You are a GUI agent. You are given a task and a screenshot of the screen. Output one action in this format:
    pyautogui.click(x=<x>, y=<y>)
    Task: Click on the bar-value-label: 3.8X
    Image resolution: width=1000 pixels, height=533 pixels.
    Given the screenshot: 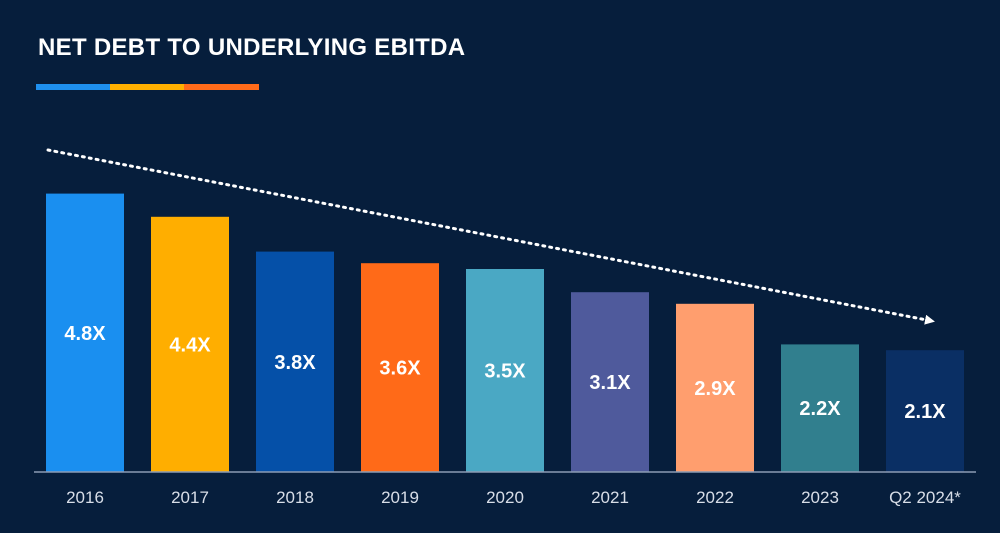 What is the action you would take?
    pyautogui.click(x=295, y=363)
    